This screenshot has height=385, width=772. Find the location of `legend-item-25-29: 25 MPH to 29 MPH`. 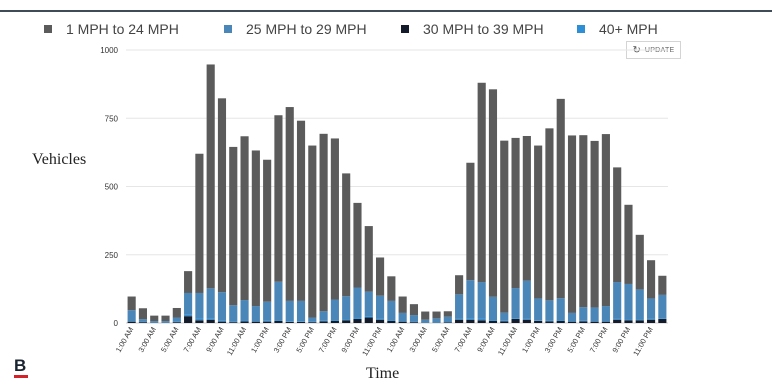

legend-item-25-29: 25 MPH to 29 MPH is located at coordinates (295, 29).